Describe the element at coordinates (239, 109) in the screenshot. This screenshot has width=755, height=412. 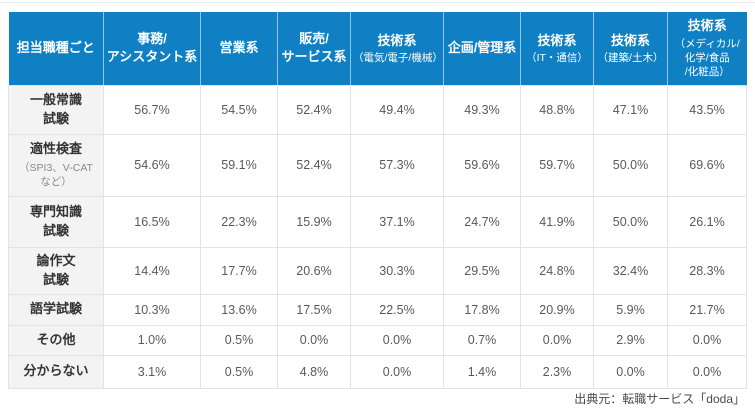
I see `value-cell: 54.5%` at that location.